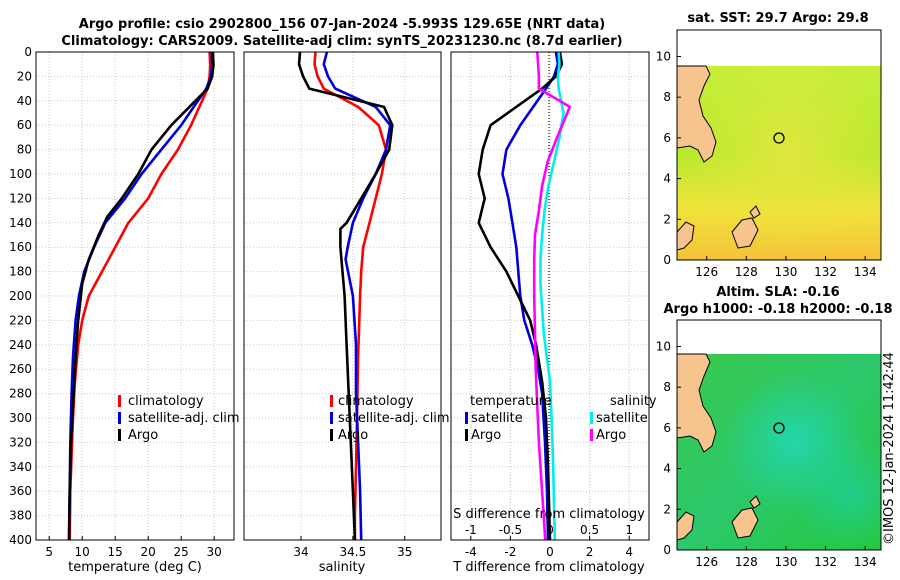 This screenshot has height=580, width=900. What do you see at coordinates (466, 435) in the screenshot?
I see `legend-swatch-t-argo` at bounding box center [466, 435].